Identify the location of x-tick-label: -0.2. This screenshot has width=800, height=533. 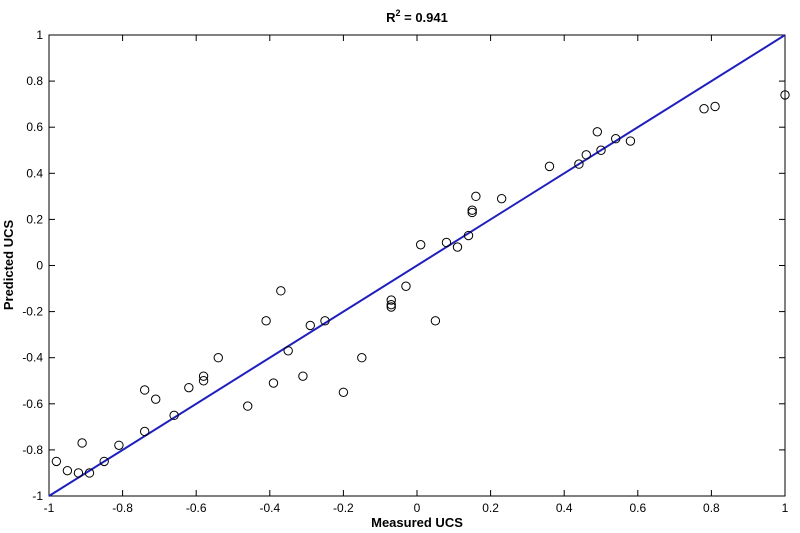
(343, 508).